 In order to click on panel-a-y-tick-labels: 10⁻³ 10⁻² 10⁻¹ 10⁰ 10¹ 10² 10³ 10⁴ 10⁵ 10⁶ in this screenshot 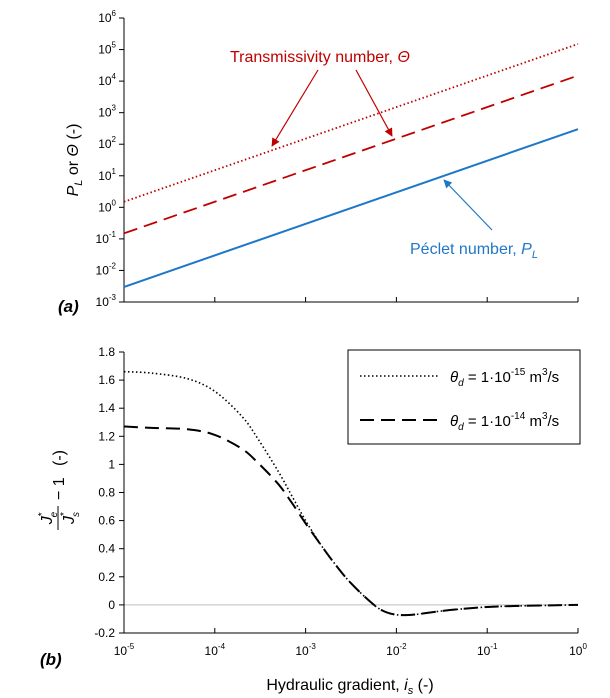, I will do `click(106, 159)`.